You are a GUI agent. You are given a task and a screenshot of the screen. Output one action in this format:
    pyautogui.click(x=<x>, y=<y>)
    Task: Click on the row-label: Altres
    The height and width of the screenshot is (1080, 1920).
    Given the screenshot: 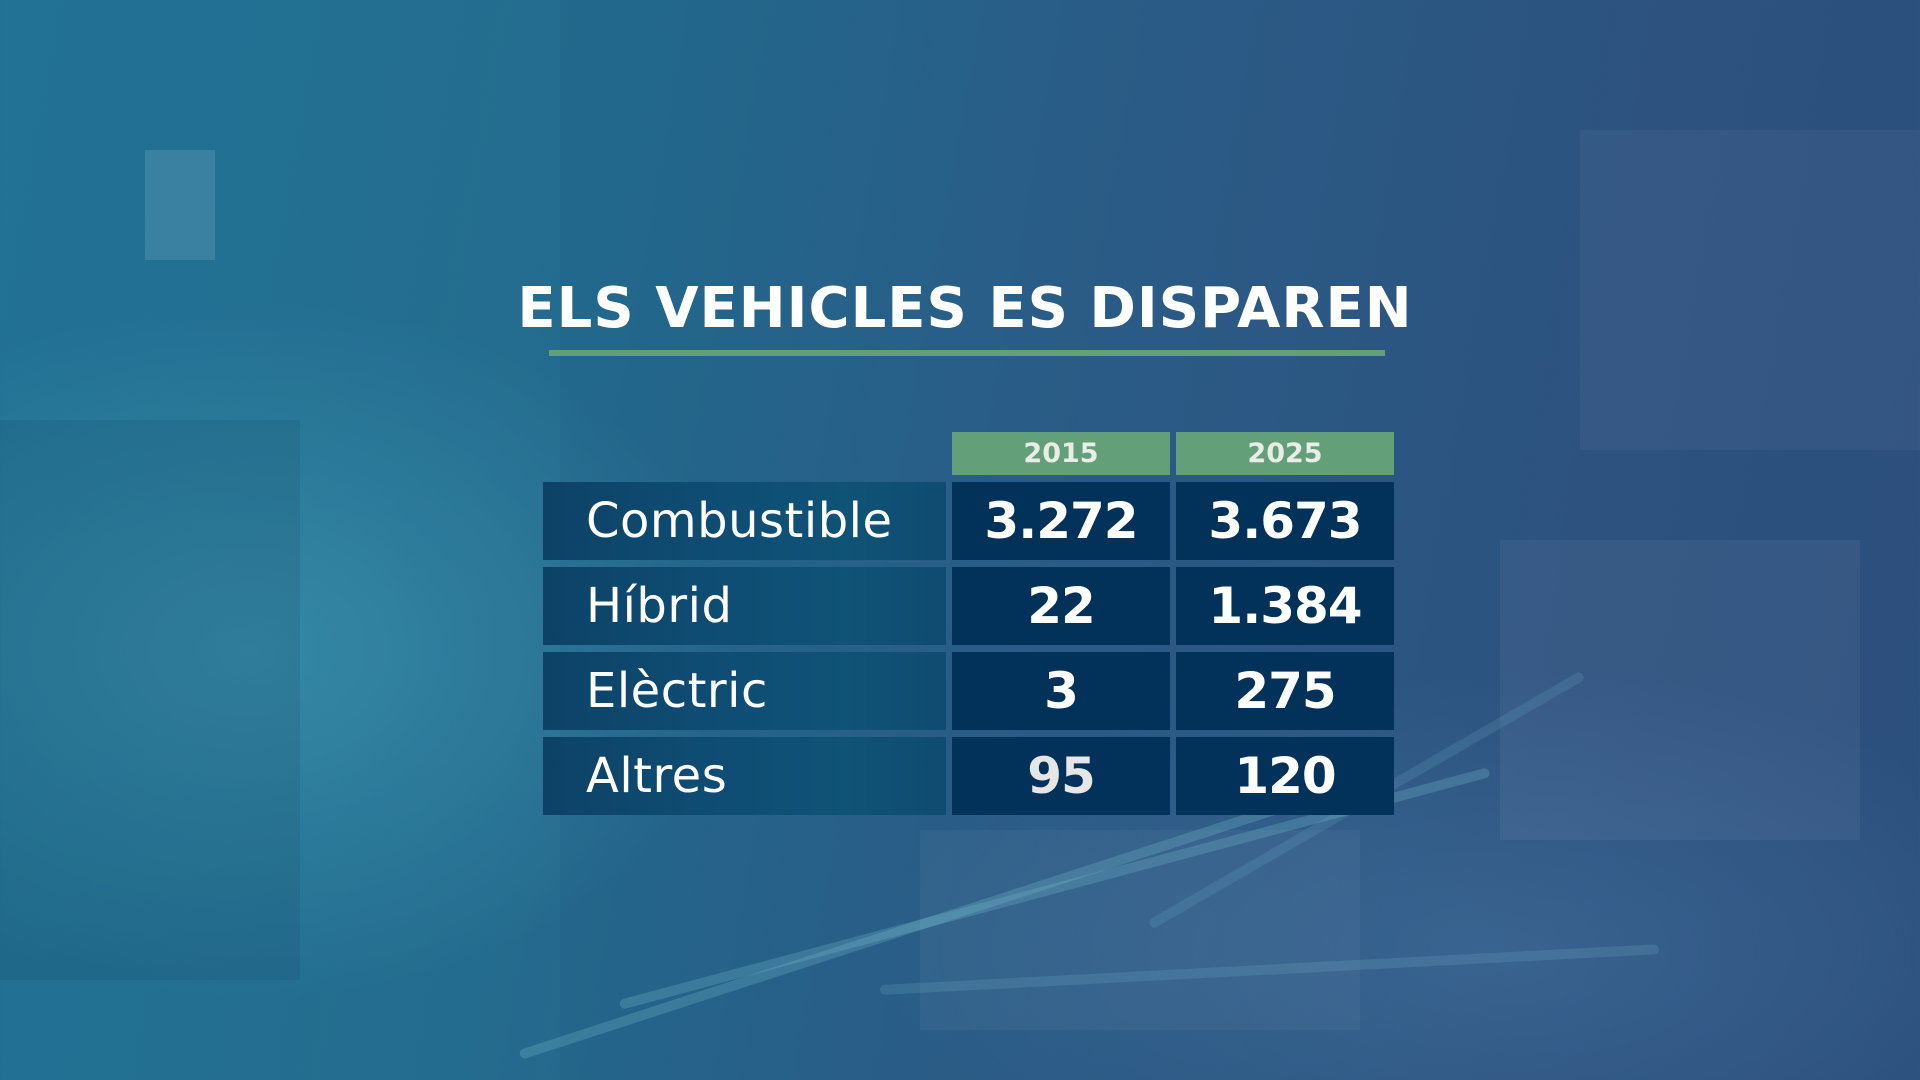 What is the action you would take?
    pyautogui.click(x=744, y=776)
    